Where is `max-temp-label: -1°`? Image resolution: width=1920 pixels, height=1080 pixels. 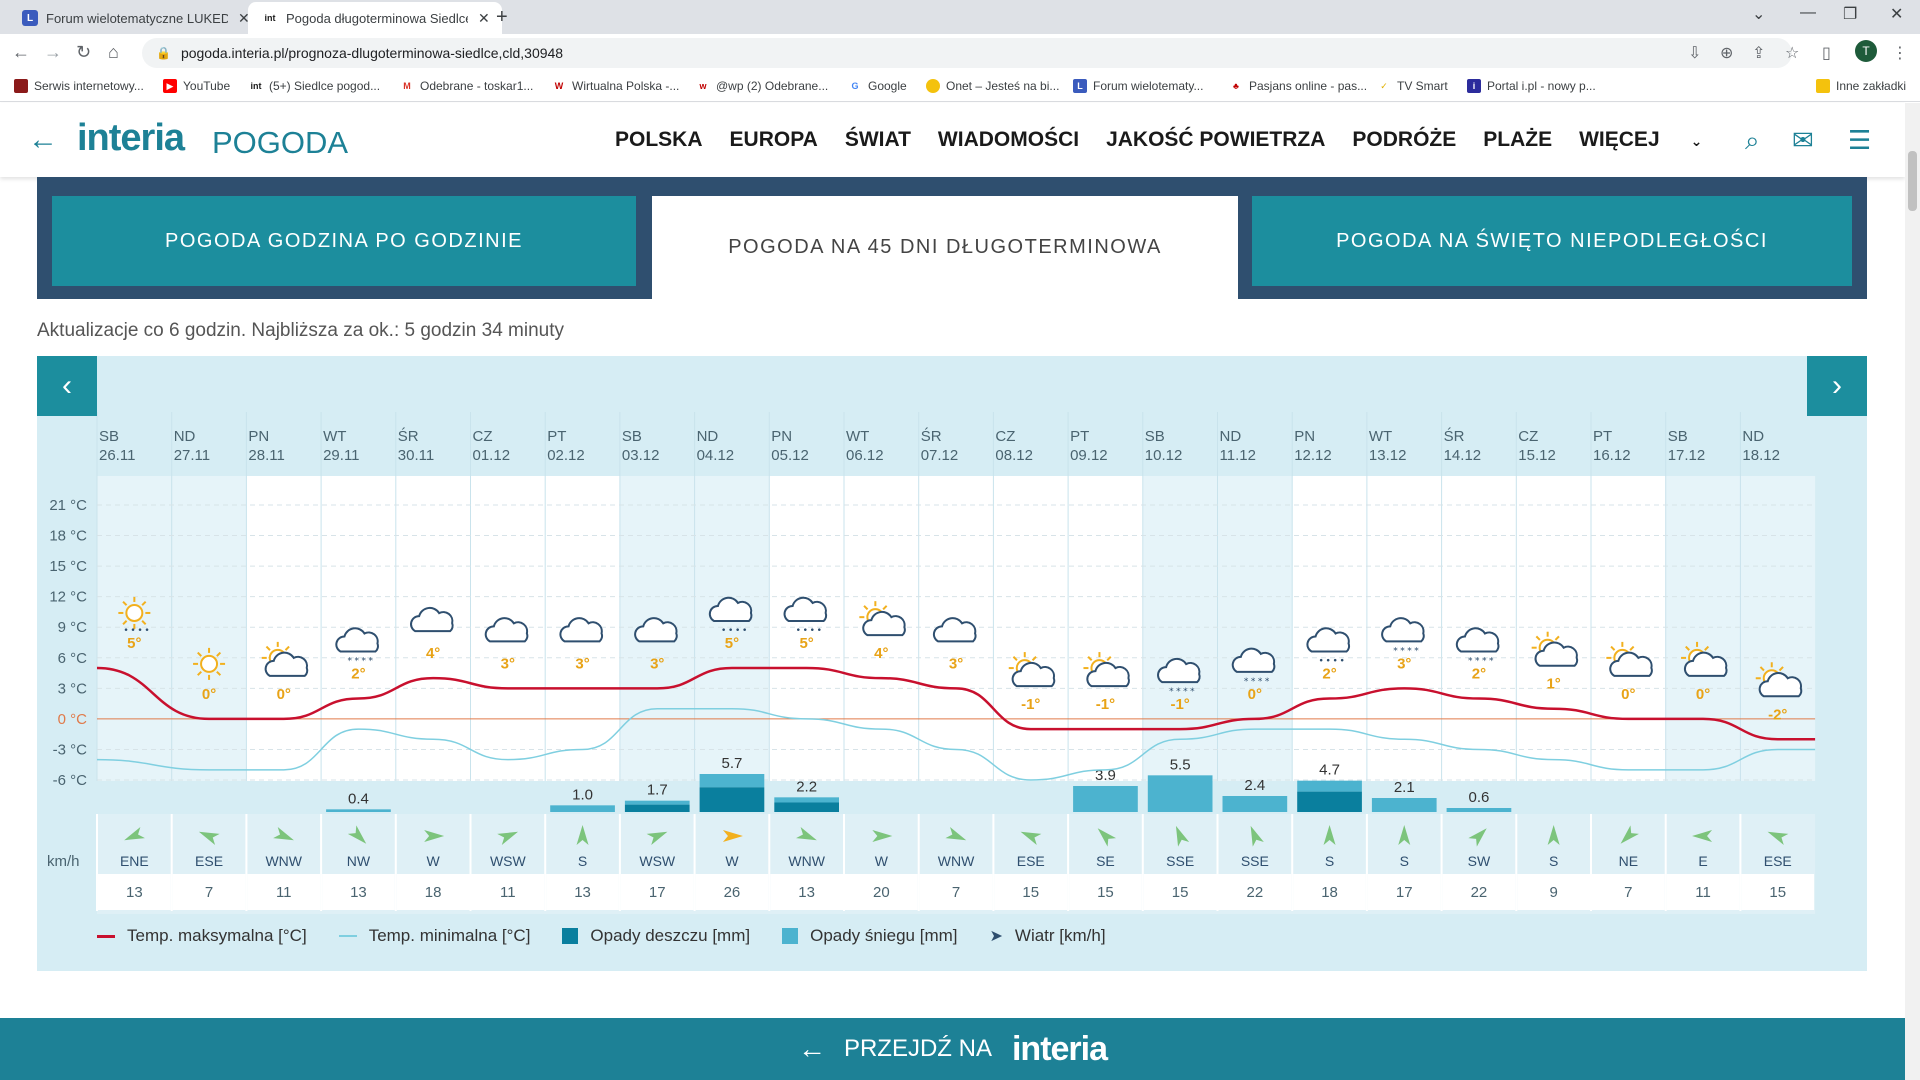
max-temp-label: -1° is located at coordinates (1105, 704).